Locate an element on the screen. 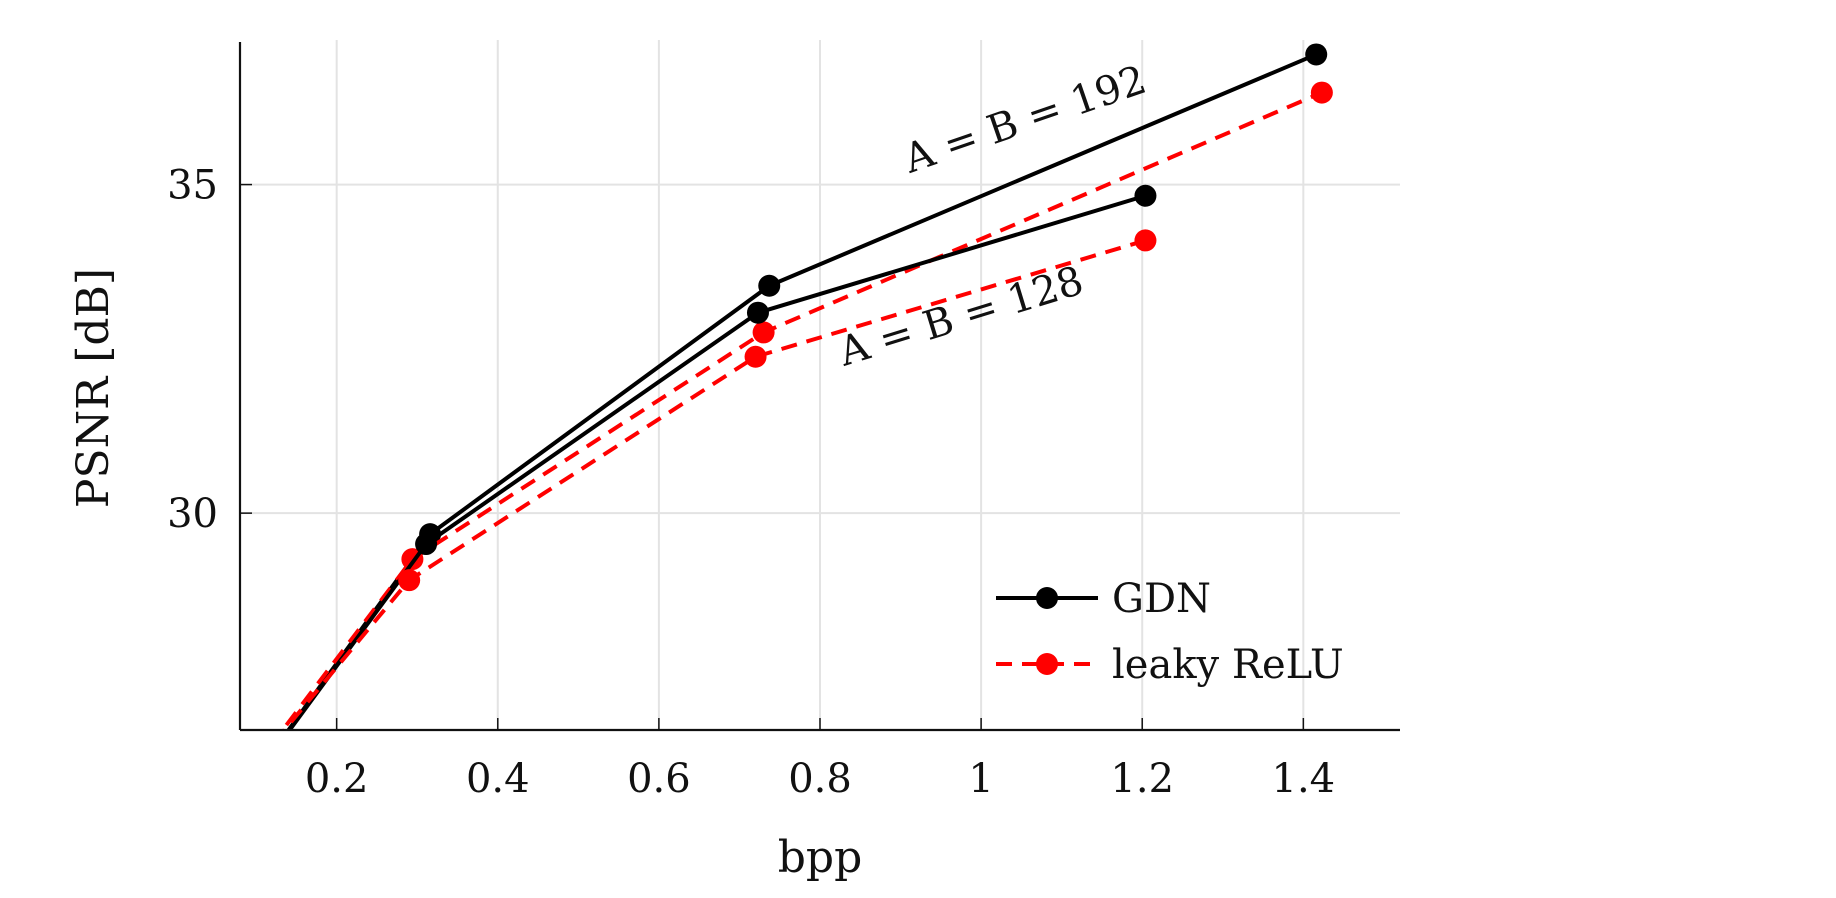 The width and height of the screenshot is (1836, 898). curve-annotation: A = B = 192 is located at coordinates (1024, 120).